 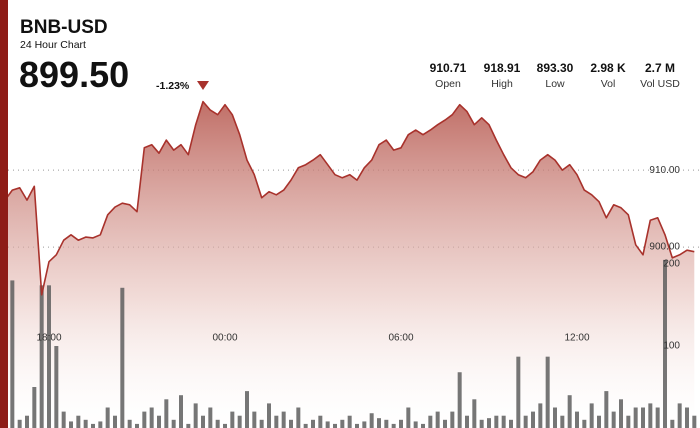 What do you see at coordinates (64, 27) in the screenshot?
I see `title: BNB-USD` at bounding box center [64, 27].